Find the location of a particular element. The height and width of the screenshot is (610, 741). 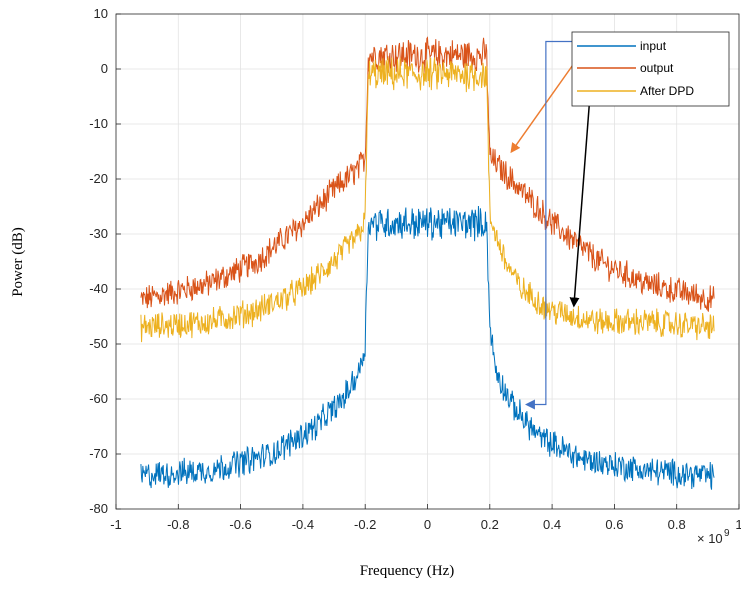

x-tick-label: 0.6 is located at coordinates (614, 524).